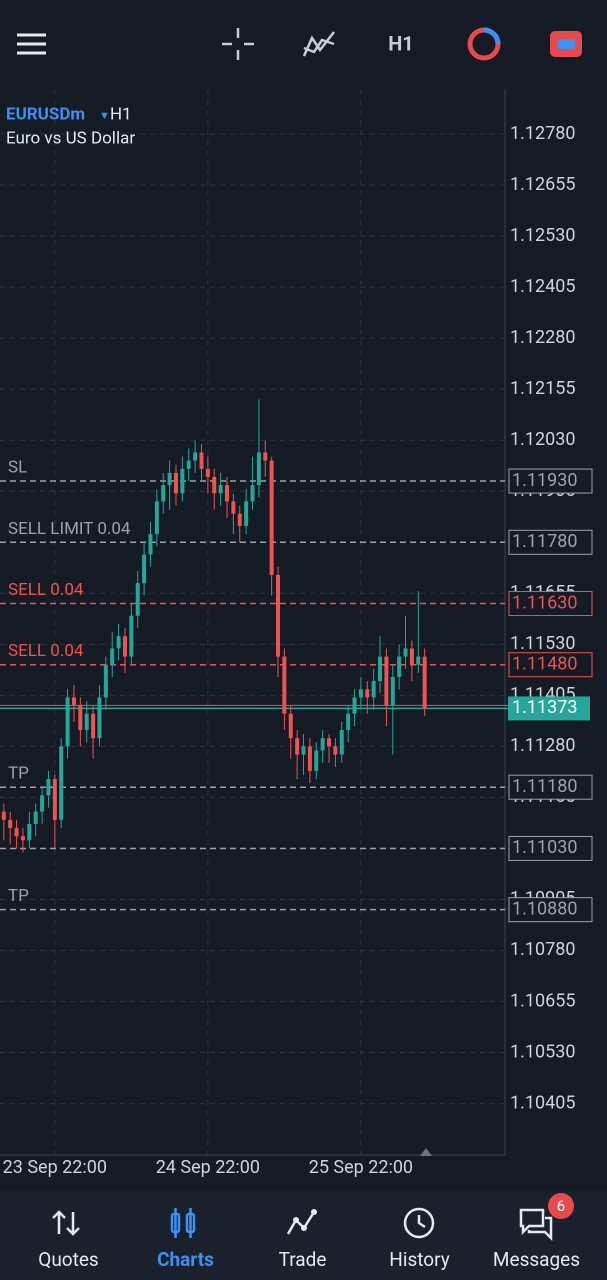 The height and width of the screenshot is (1280, 607). What do you see at coordinates (238, 44) in the screenshot?
I see `crosshair-button` at bounding box center [238, 44].